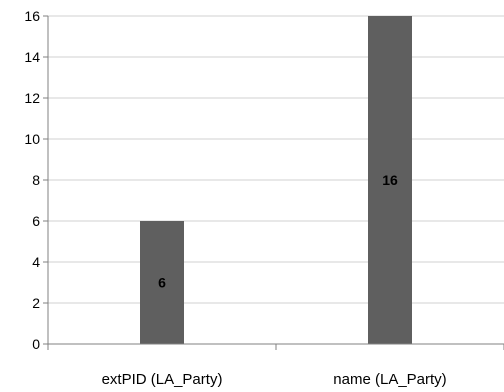  What do you see at coordinates (32, 57) in the screenshot?
I see `y-tick-label: 14` at bounding box center [32, 57].